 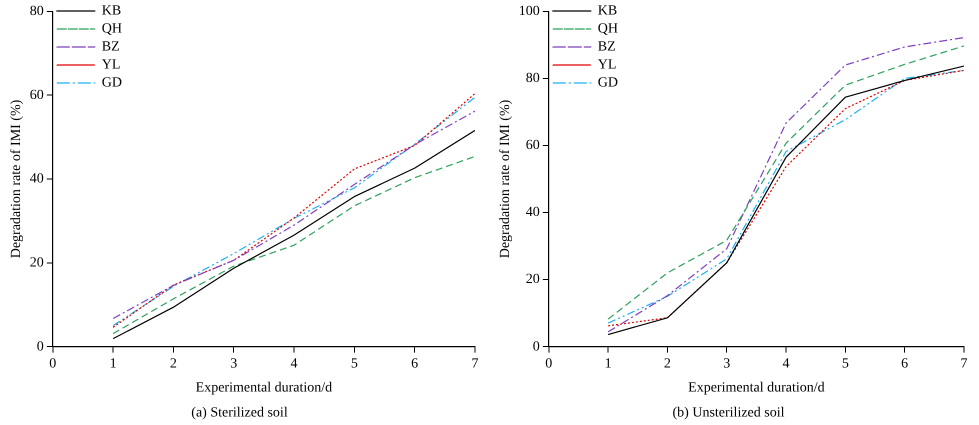 I want to click on text: (b) Unsterilized soil, so click(x=728, y=412).